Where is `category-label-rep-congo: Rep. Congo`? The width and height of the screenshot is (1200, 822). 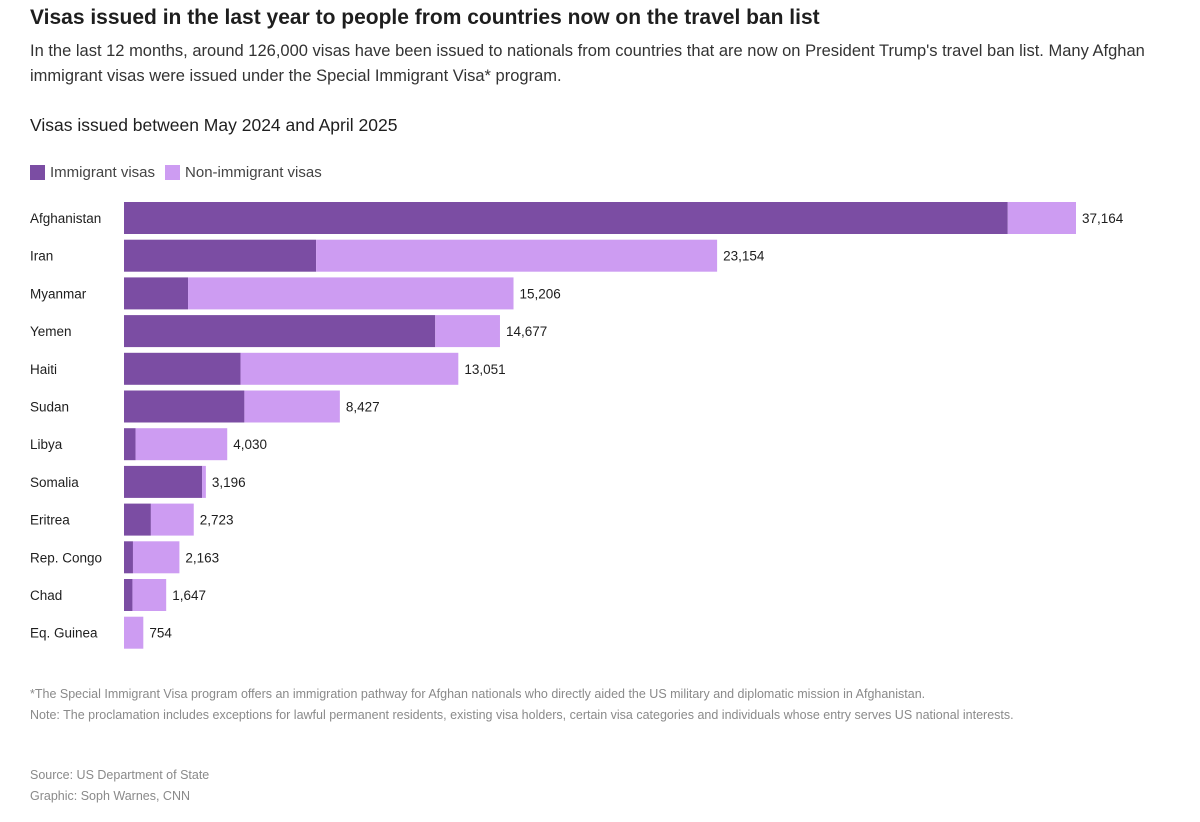 category-label-rep-congo: Rep. Congo is located at coordinates (66, 557).